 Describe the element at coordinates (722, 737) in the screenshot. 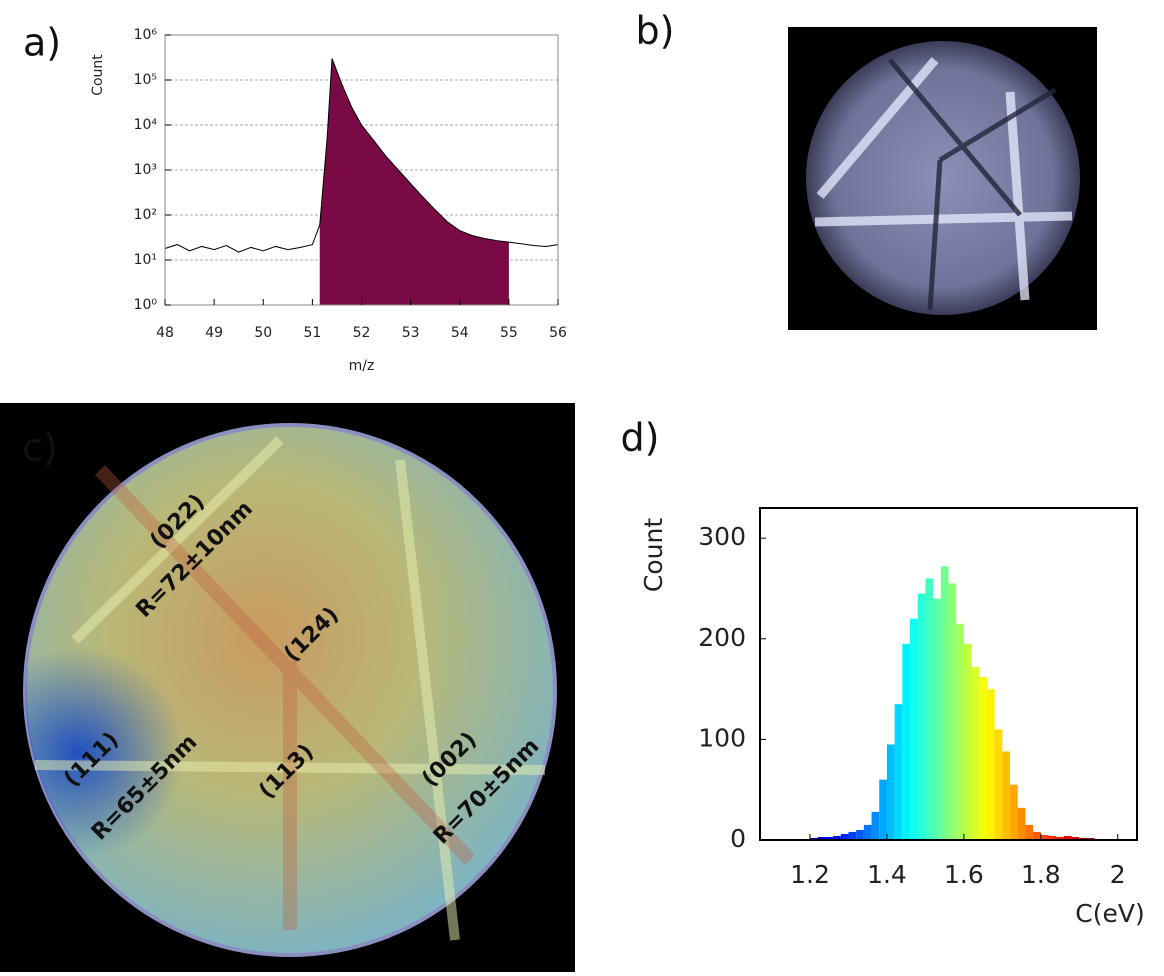

I see `y-tick-label: 100` at that location.